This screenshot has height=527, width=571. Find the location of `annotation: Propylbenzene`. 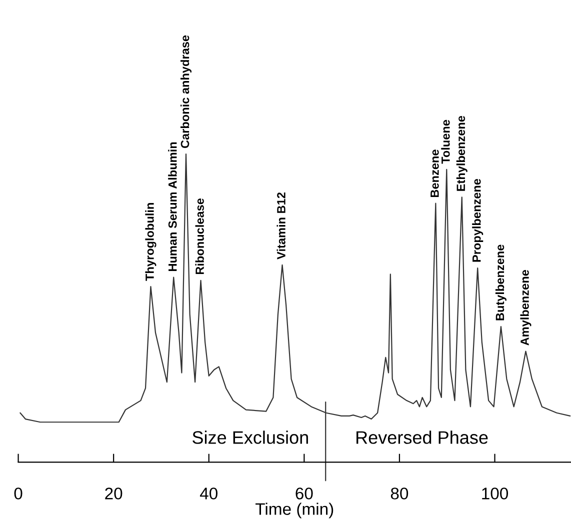

annotation: Propylbenzene is located at coordinates (478, 220).